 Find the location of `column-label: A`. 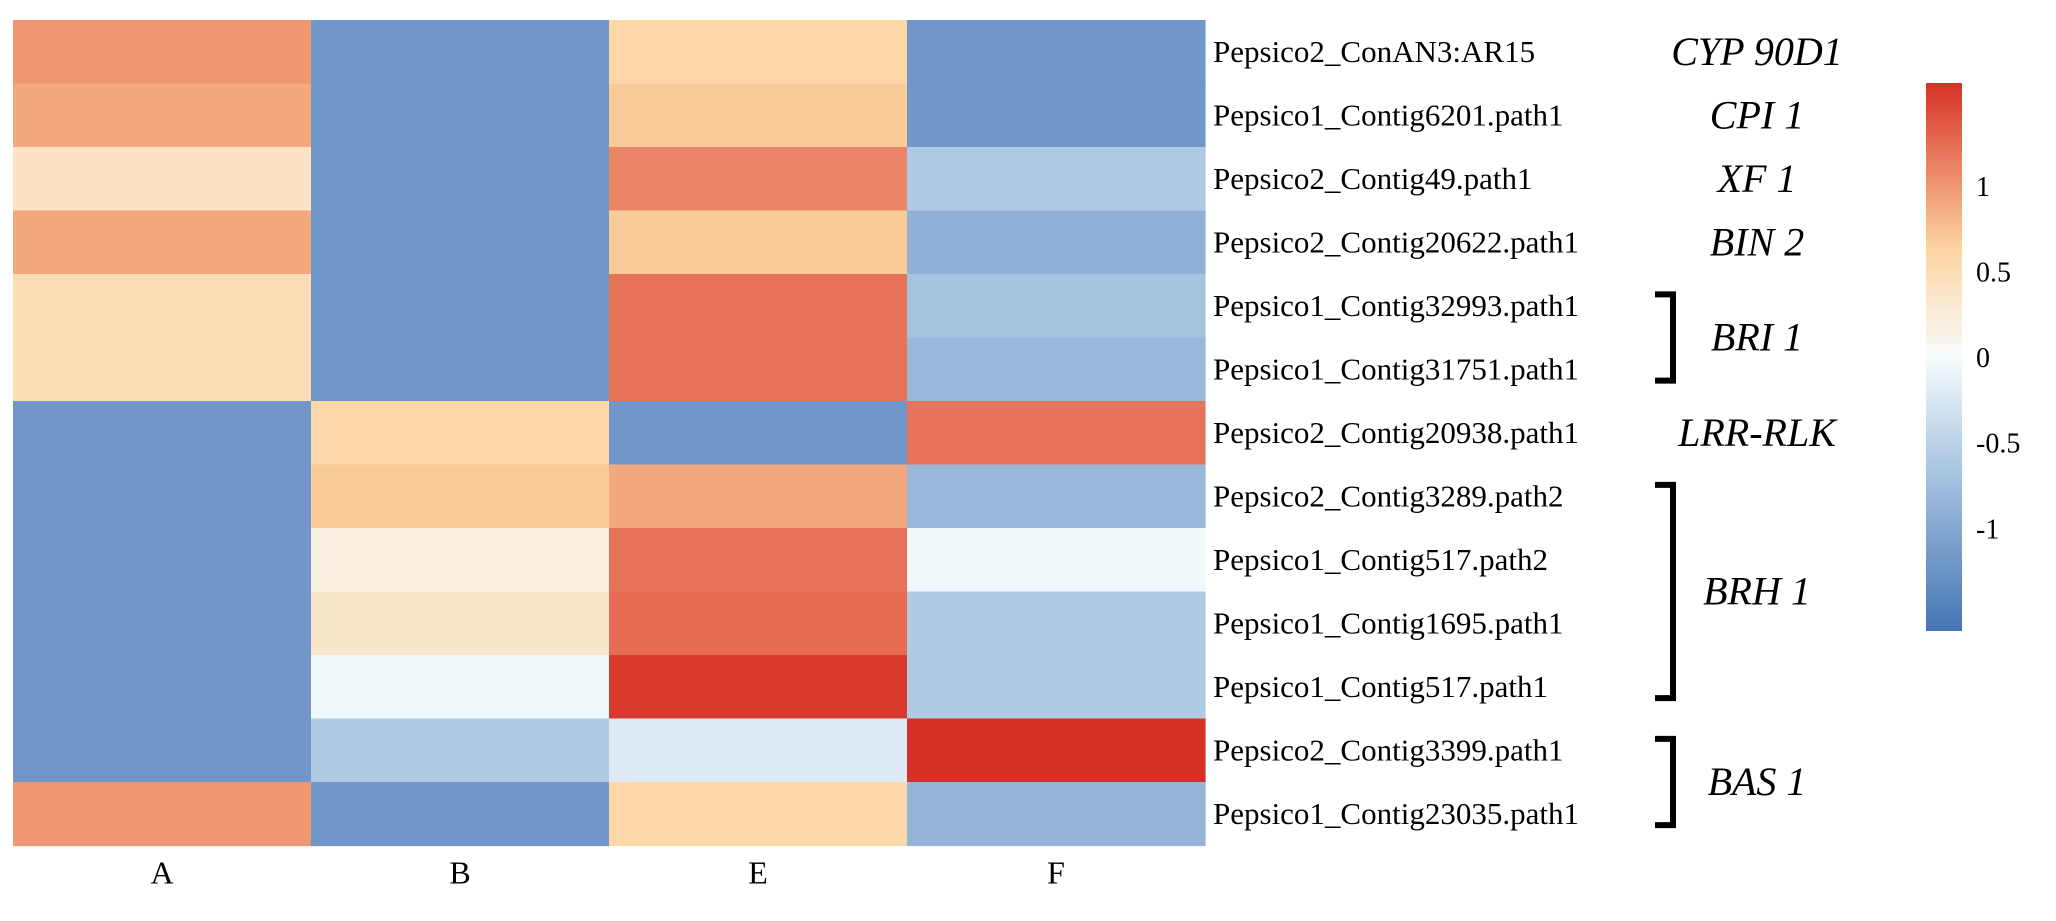

column-label: A is located at coordinates (161, 873).